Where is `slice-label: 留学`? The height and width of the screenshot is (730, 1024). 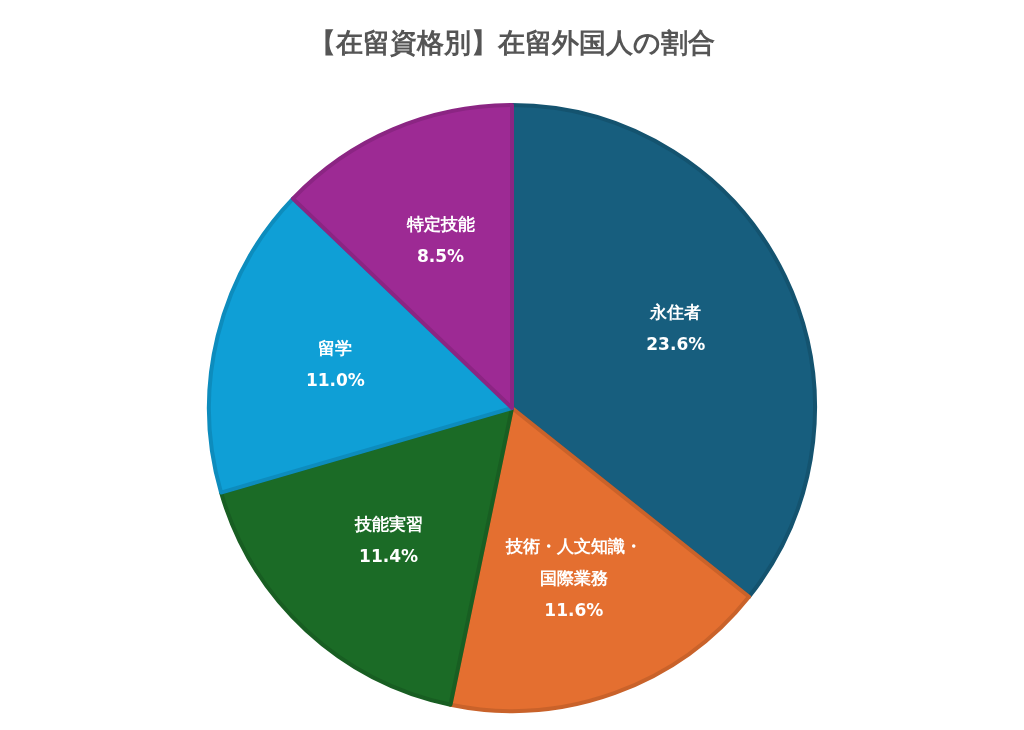
slice-label: 留学 is located at coordinates (335, 347).